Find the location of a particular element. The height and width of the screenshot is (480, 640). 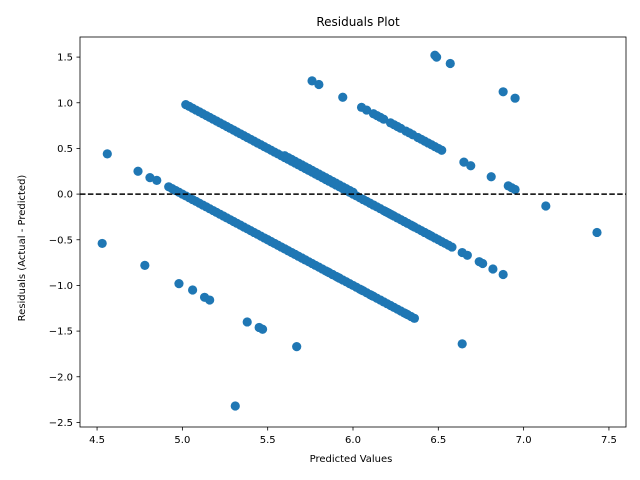

y-axis-ticks: −2.5 −2.0 −1.5 −1.0 −0.5 0.0 0.5 1.0 1.5 is located at coordinates (64, 241).